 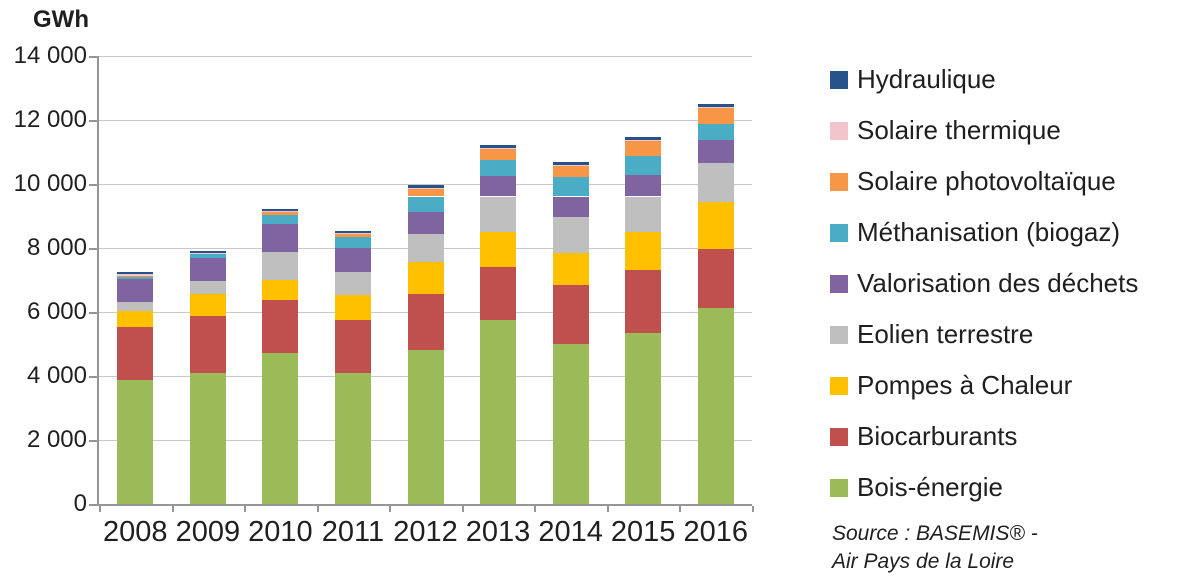 I want to click on legend-item: Pompes à Chaleur, so click(x=984, y=385).